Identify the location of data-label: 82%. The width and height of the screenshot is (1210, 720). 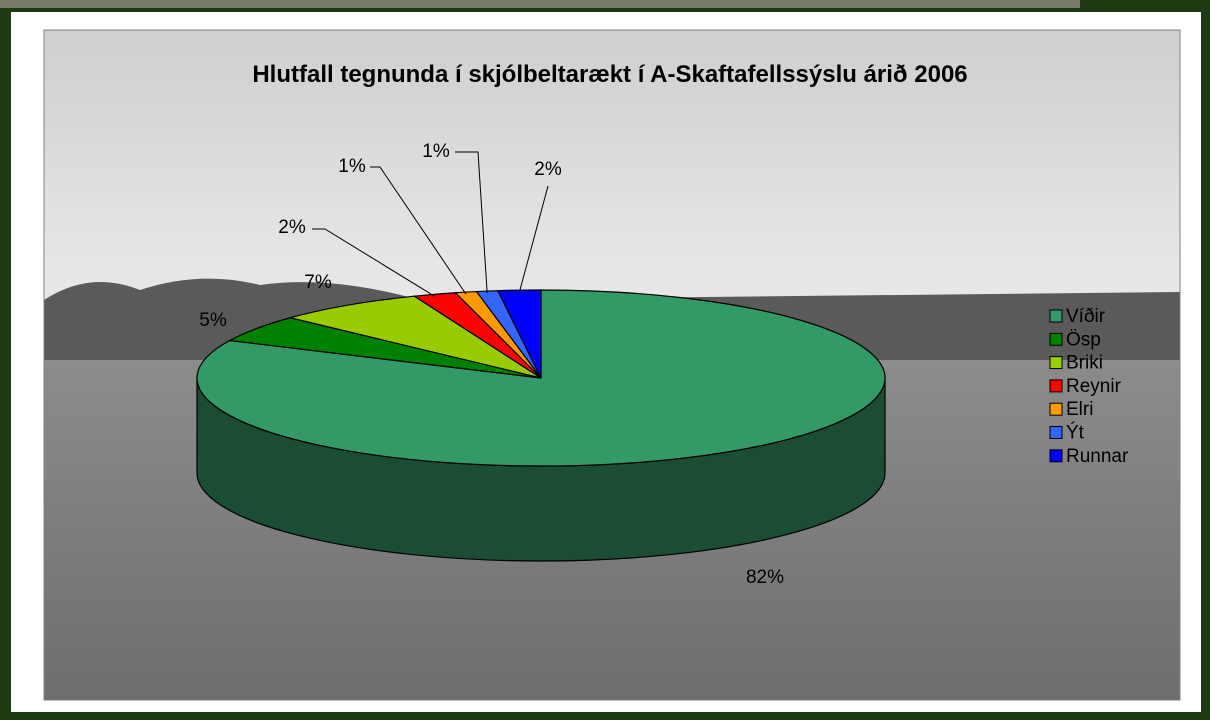
(765, 577).